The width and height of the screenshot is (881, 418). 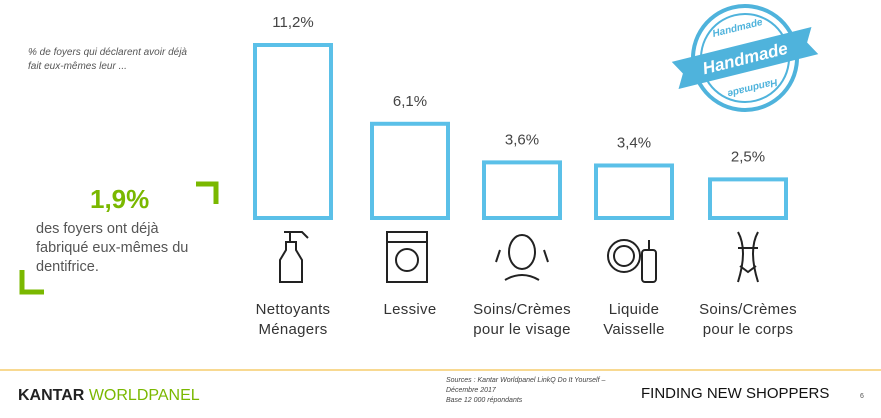 What do you see at coordinates (294, 257) in the screenshot?
I see `spray-icon` at bounding box center [294, 257].